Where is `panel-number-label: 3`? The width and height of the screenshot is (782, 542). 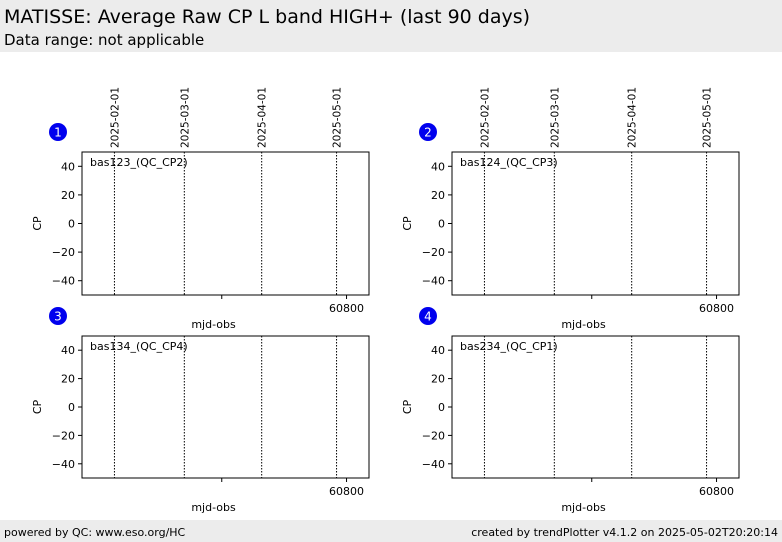
panel-number-label: 3 is located at coordinates (58, 317).